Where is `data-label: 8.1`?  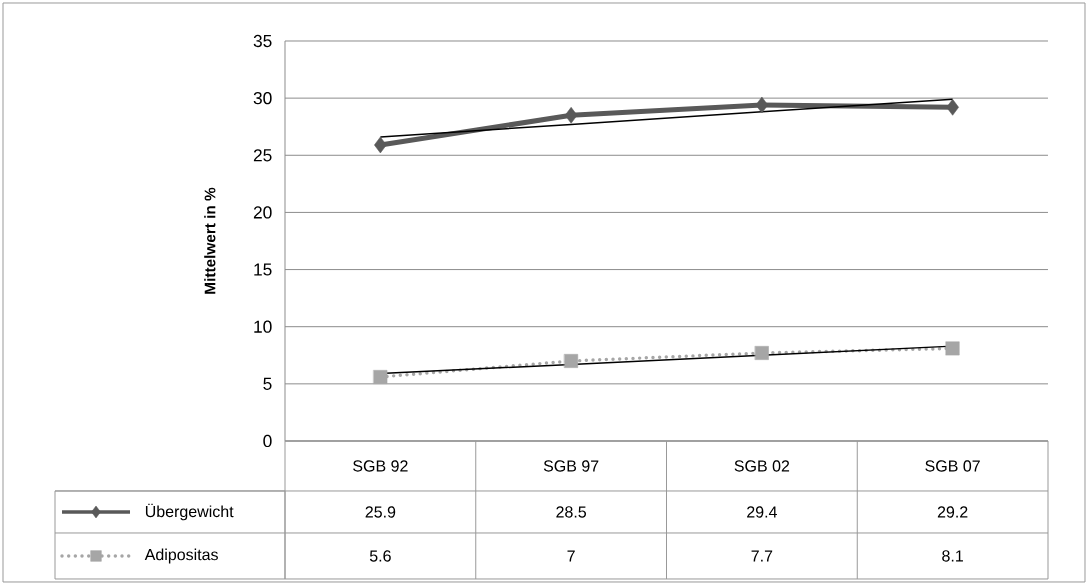 data-label: 8.1 is located at coordinates (952, 556).